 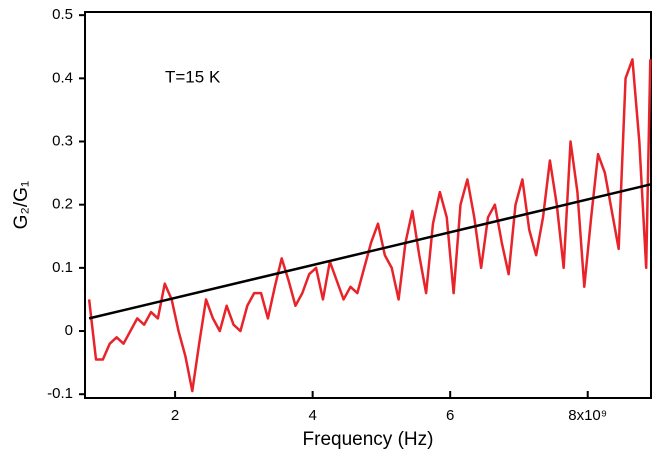 I want to click on y-tick-label: 0.5, so click(x=62, y=14).